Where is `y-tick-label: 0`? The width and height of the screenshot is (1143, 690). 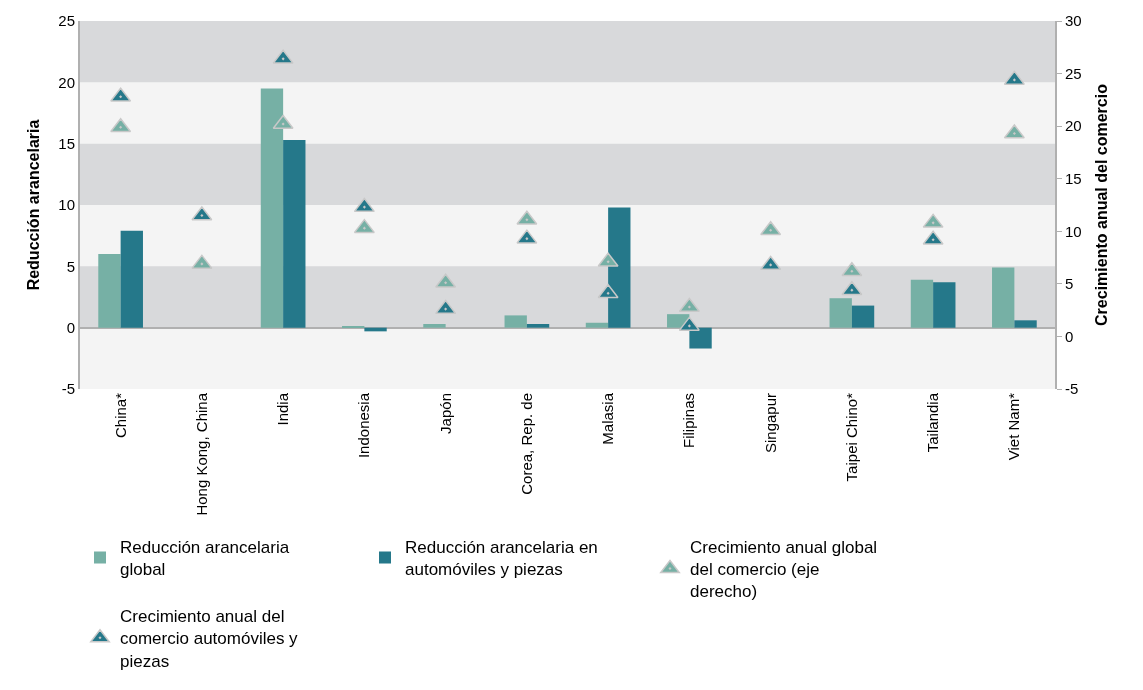 y-tick-label: 0 is located at coordinates (70, 327).